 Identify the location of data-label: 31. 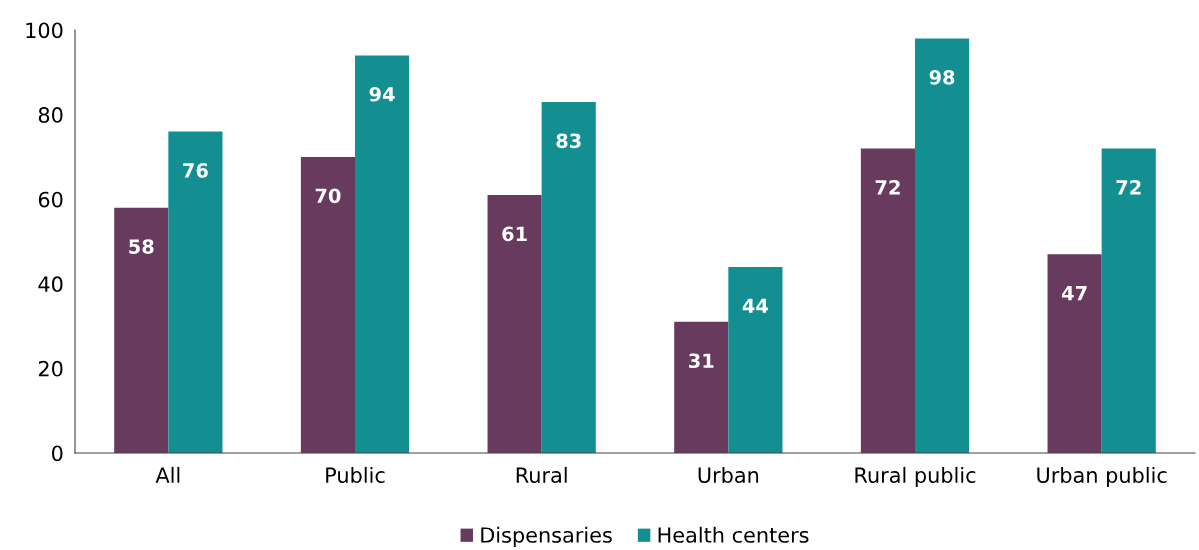
(701, 361).